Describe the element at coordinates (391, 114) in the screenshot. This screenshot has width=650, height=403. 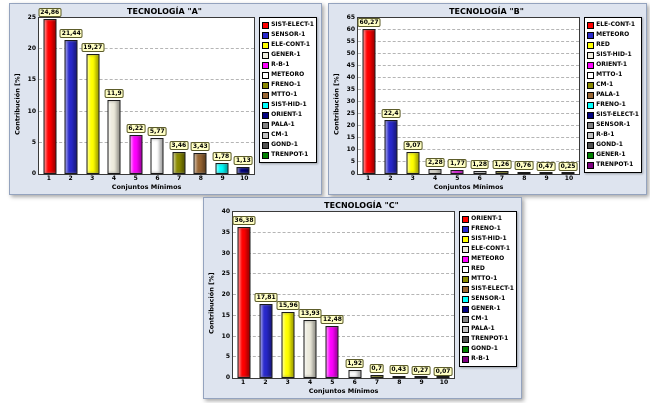
I see `bar-value-label: 22,4` at that location.